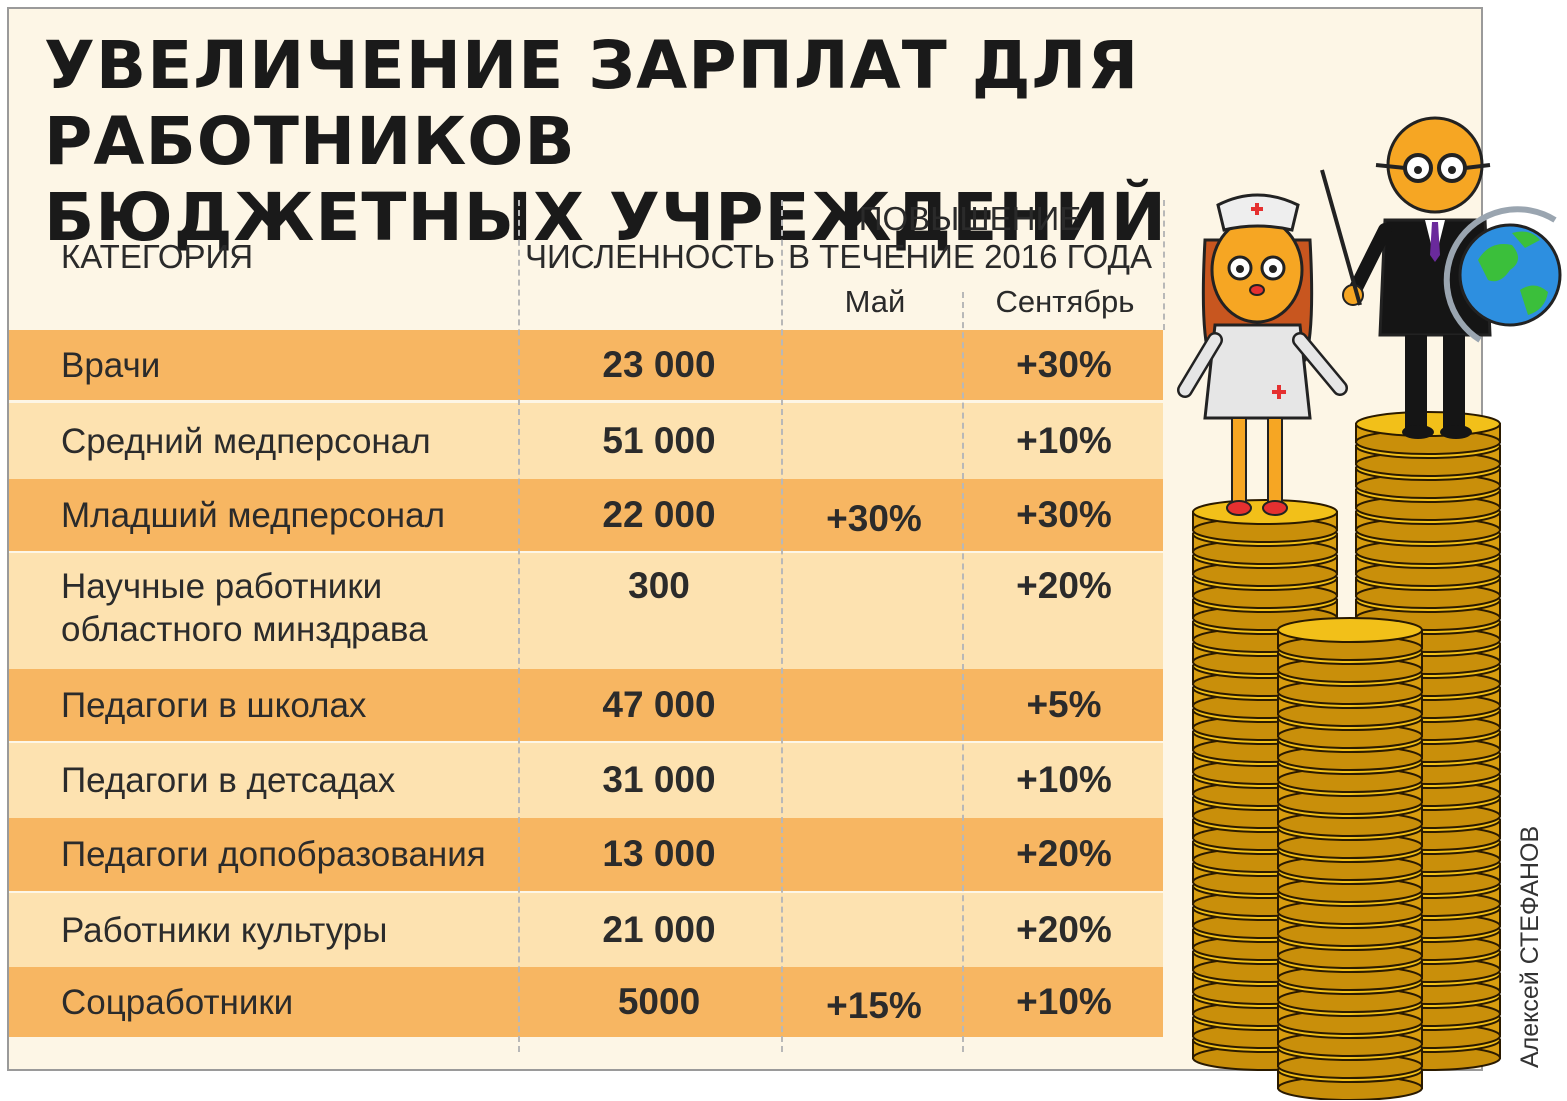 This screenshot has height=1101, width=1567. What do you see at coordinates (273, 854) in the screenshot?
I see `row-category: Педагоги допобразования` at bounding box center [273, 854].